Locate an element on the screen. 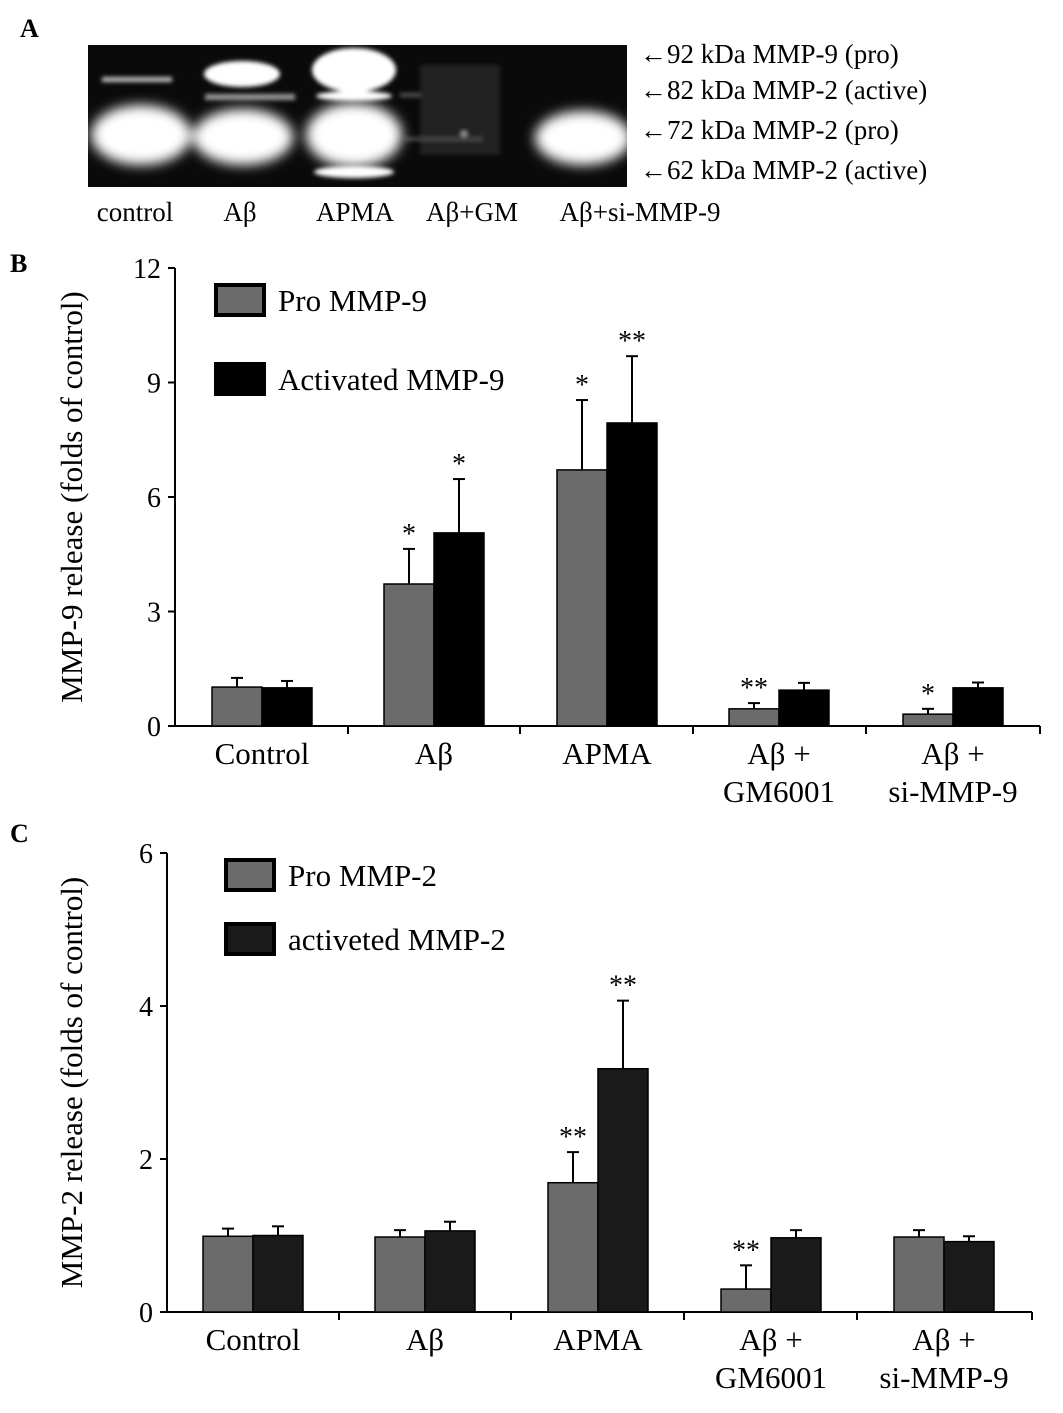 The height and width of the screenshot is (1413, 1063). y-tick-label: 9 is located at coordinates (154, 384).